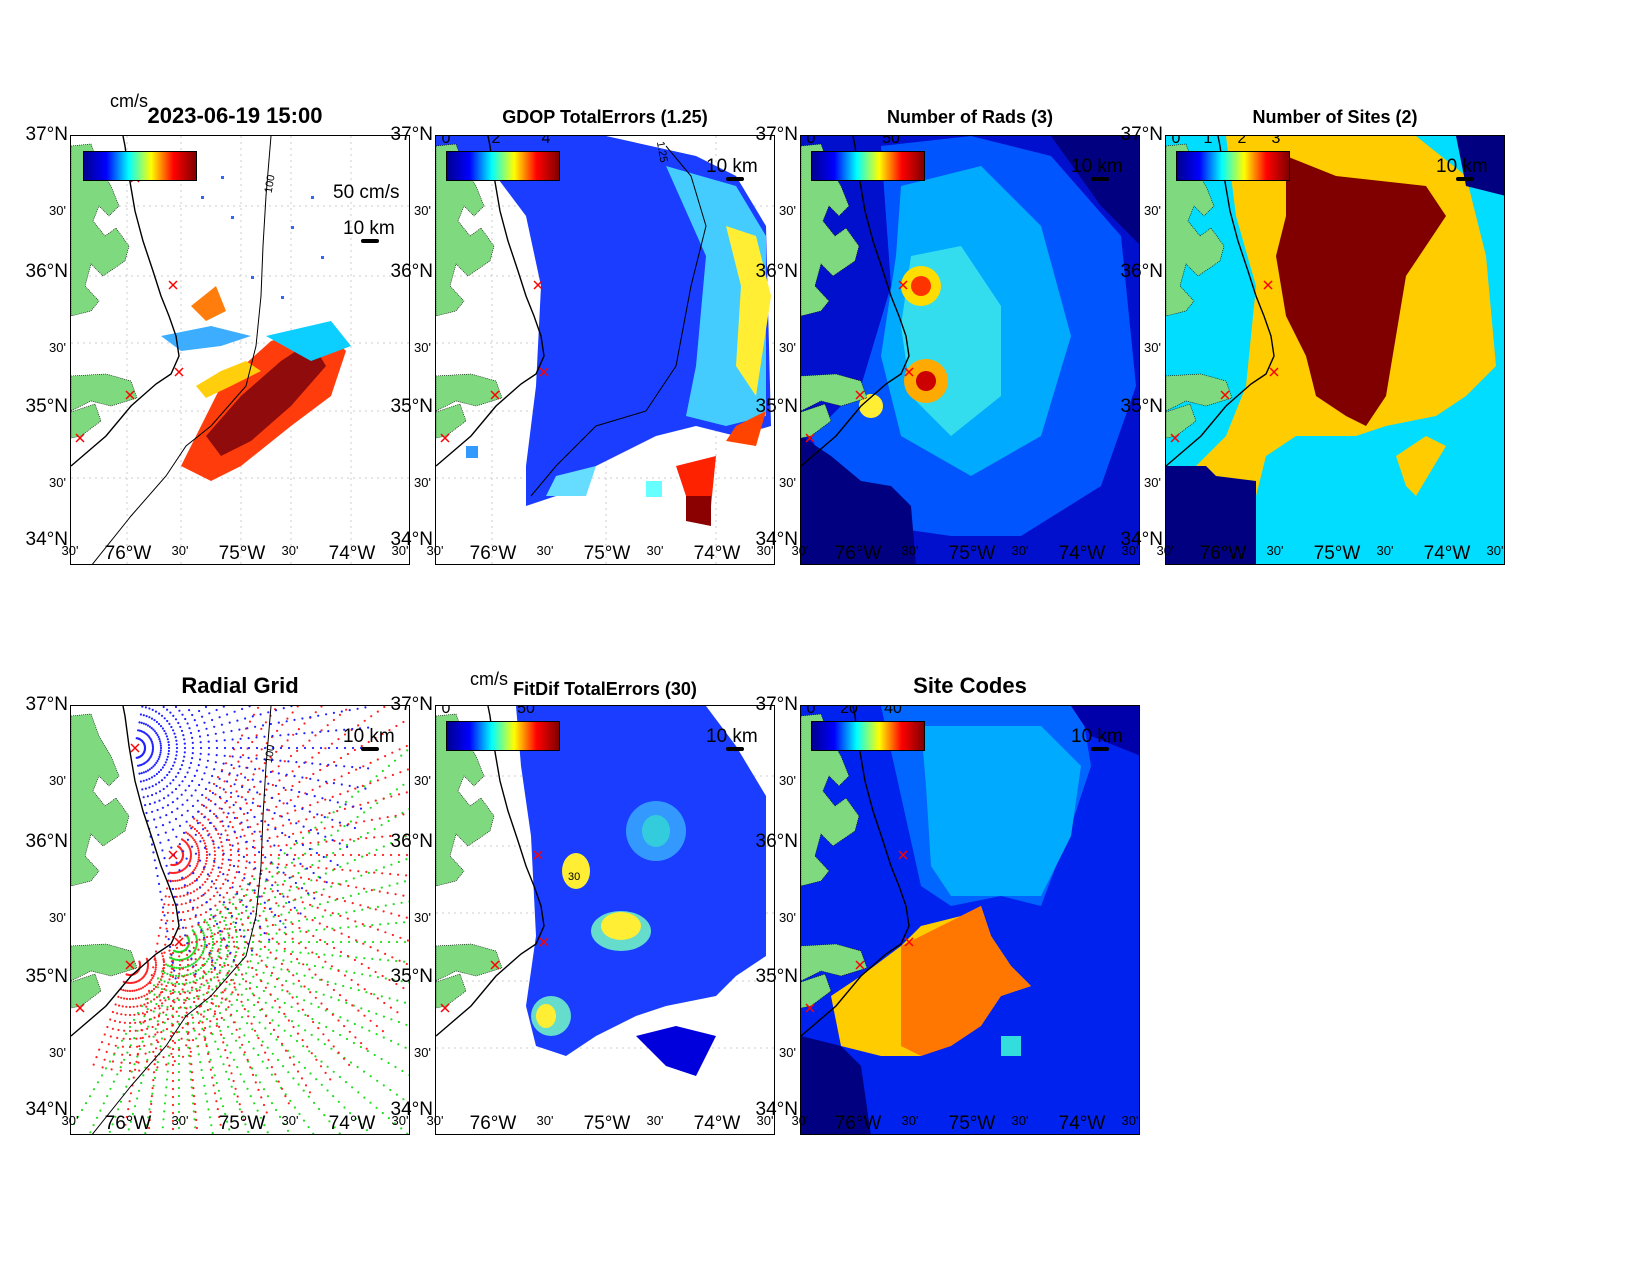 Image resolution: width=1650 pixels, height=1275 pixels. What do you see at coordinates (129, 878) in the screenshot?
I see `site-markers` at bounding box center [129, 878].